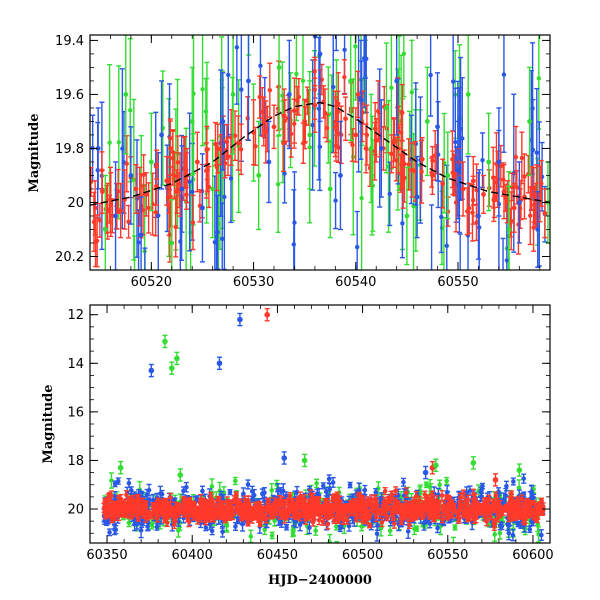 The width and height of the screenshot is (600, 600). Describe the element at coordinates (69, 95) in the screenshot. I see `y-tick-label: 19.6` at that location.